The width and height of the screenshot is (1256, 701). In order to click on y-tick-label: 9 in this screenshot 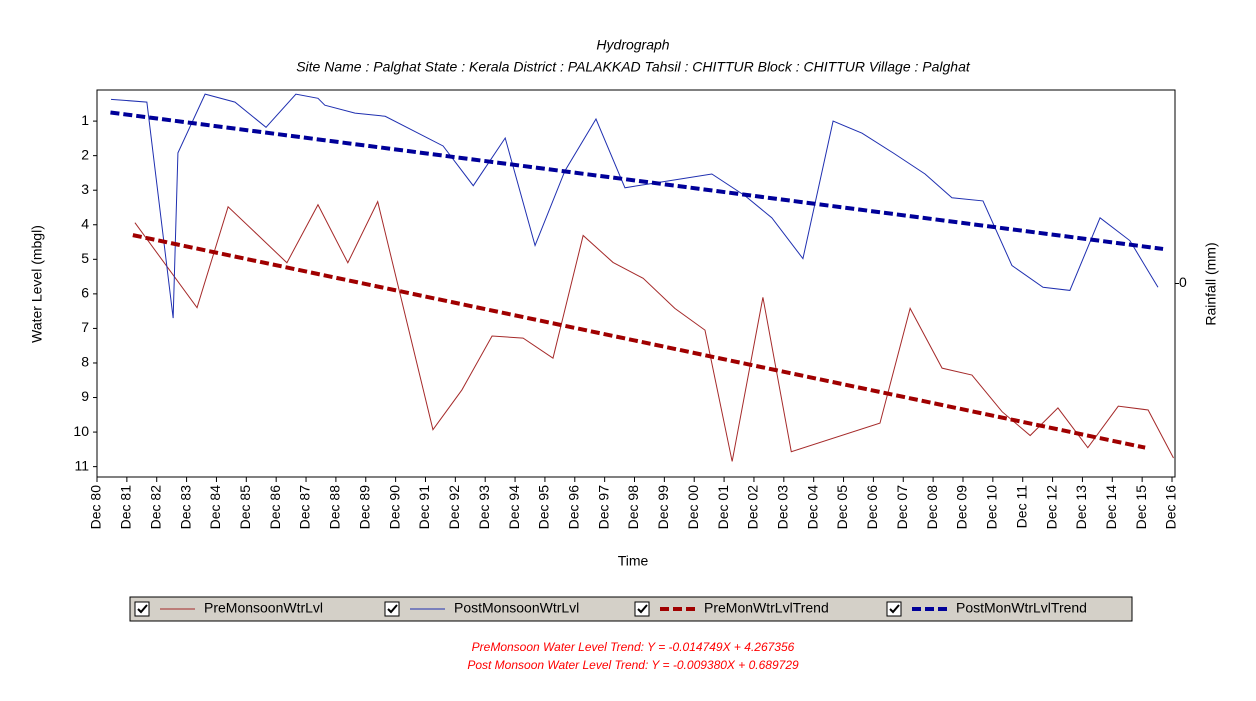, I will do `click(85, 396)`.